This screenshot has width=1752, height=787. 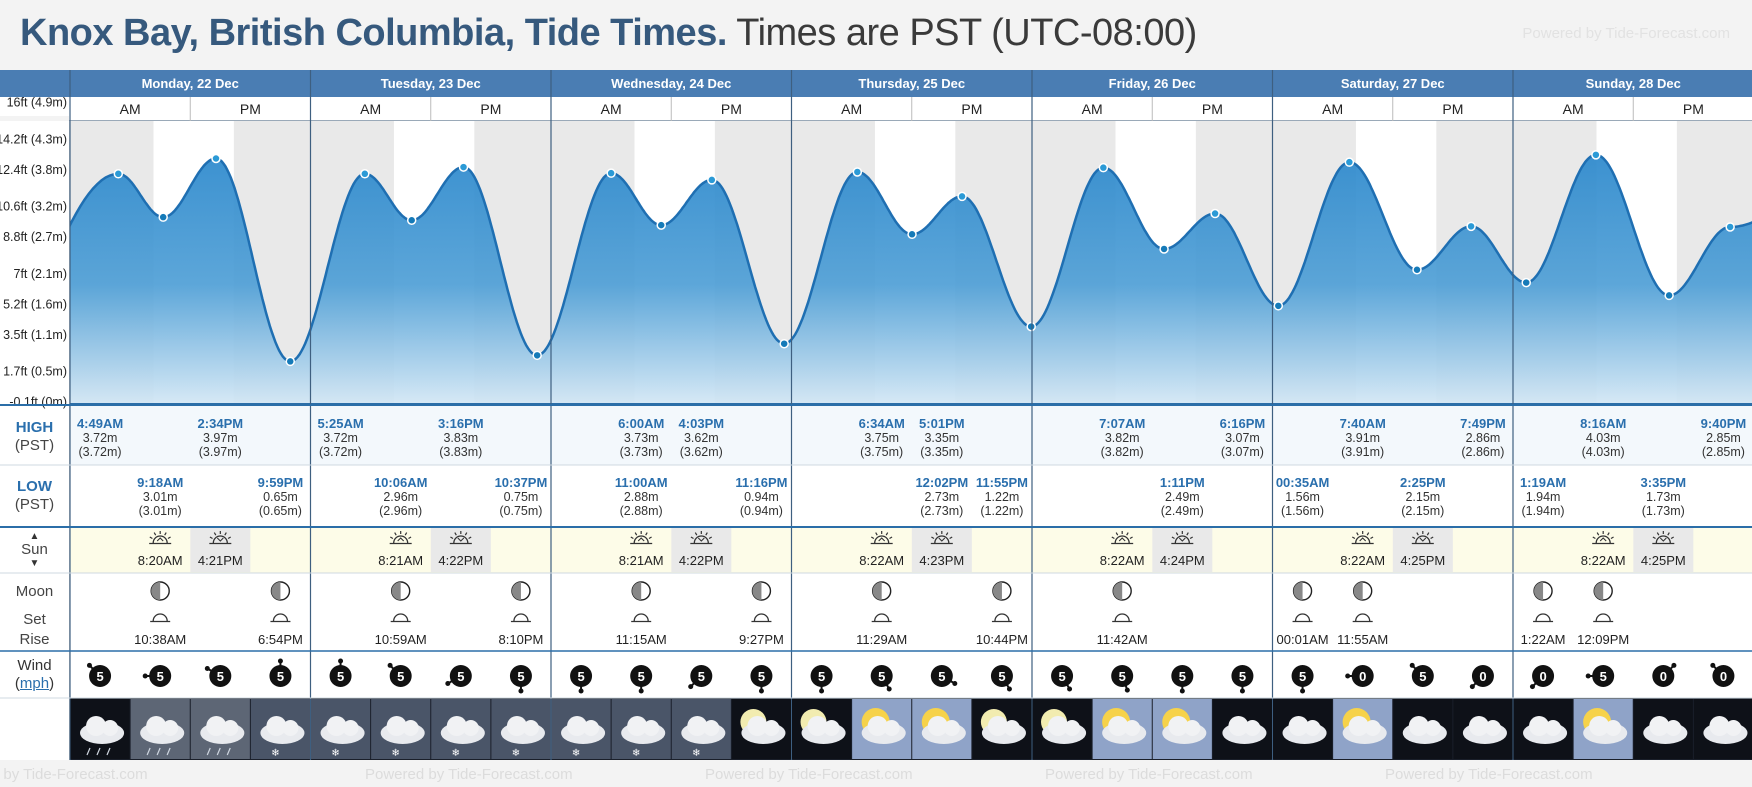 What do you see at coordinates (1483, 423) in the screenshot?
I see `tide-time-high: 7:49PM` at bounding box center [1483, 423].